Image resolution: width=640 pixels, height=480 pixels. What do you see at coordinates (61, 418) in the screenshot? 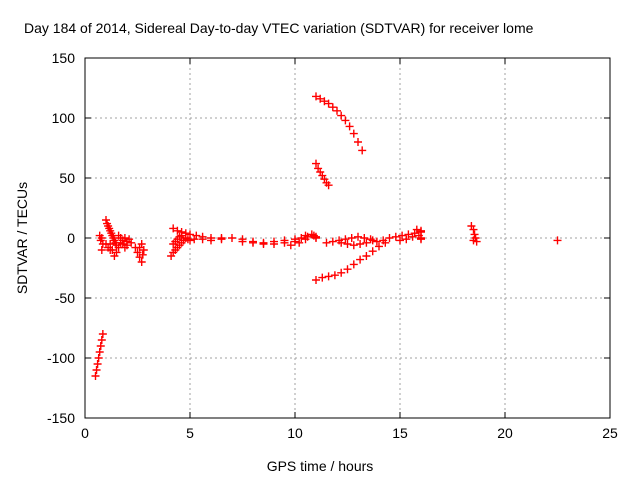
I see `y-tick-label: -150` at bounding box center [61, 418].